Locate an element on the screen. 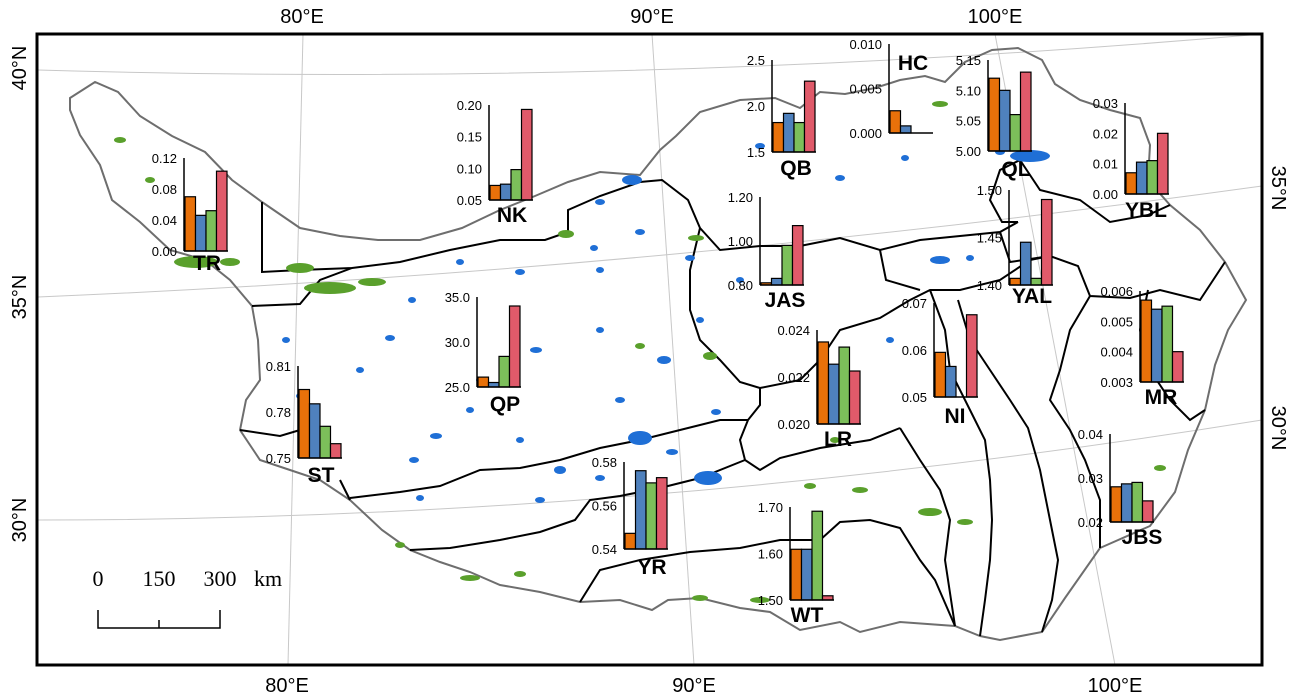 This screenshot has height=700, width=1300. tick-label-ybl-2: 0.01 is located at coordinates (1105, 164).